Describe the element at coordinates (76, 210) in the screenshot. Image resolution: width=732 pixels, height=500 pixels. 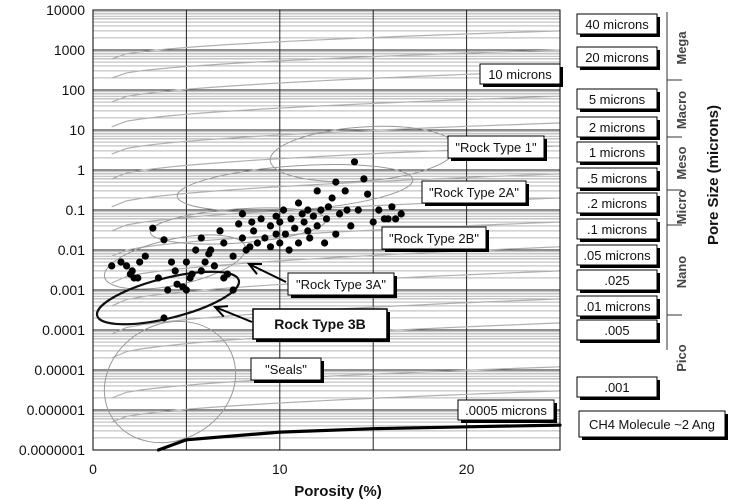
I see `y-tick-label: 0.1` at that location.